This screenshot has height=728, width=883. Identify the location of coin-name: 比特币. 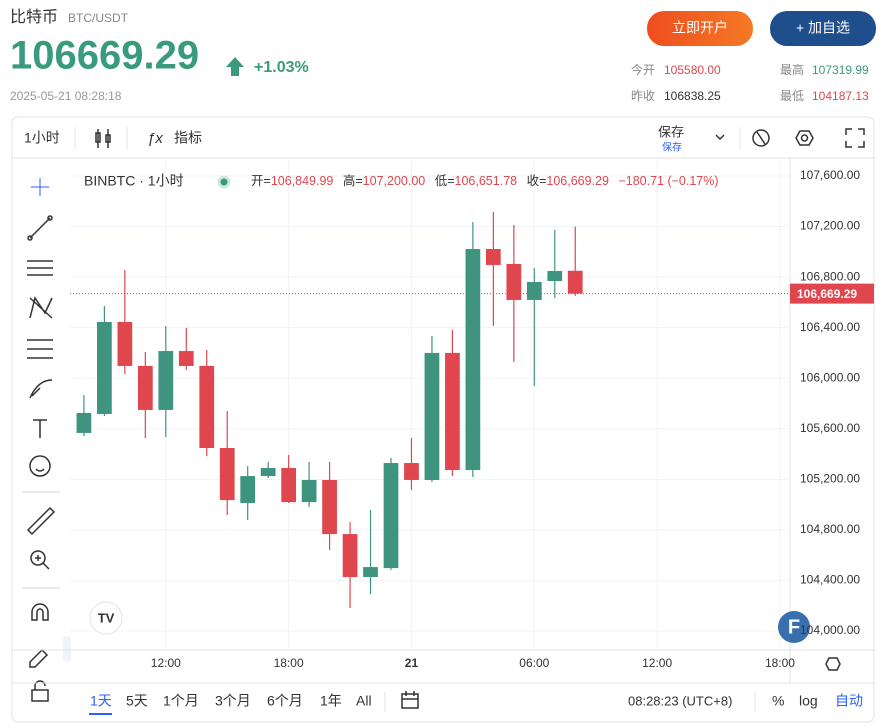
(34, 17).